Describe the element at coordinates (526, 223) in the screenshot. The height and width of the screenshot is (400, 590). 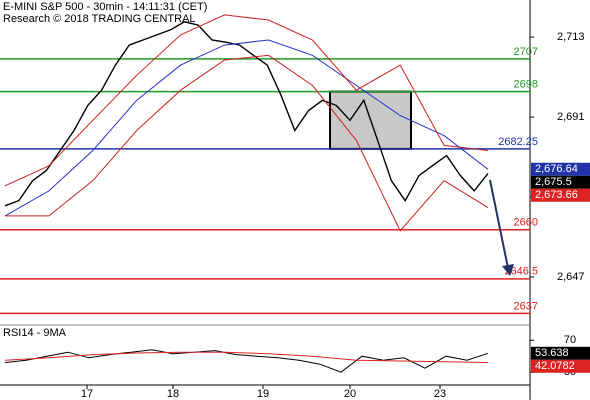
I see `level-label: 2660` at that location.